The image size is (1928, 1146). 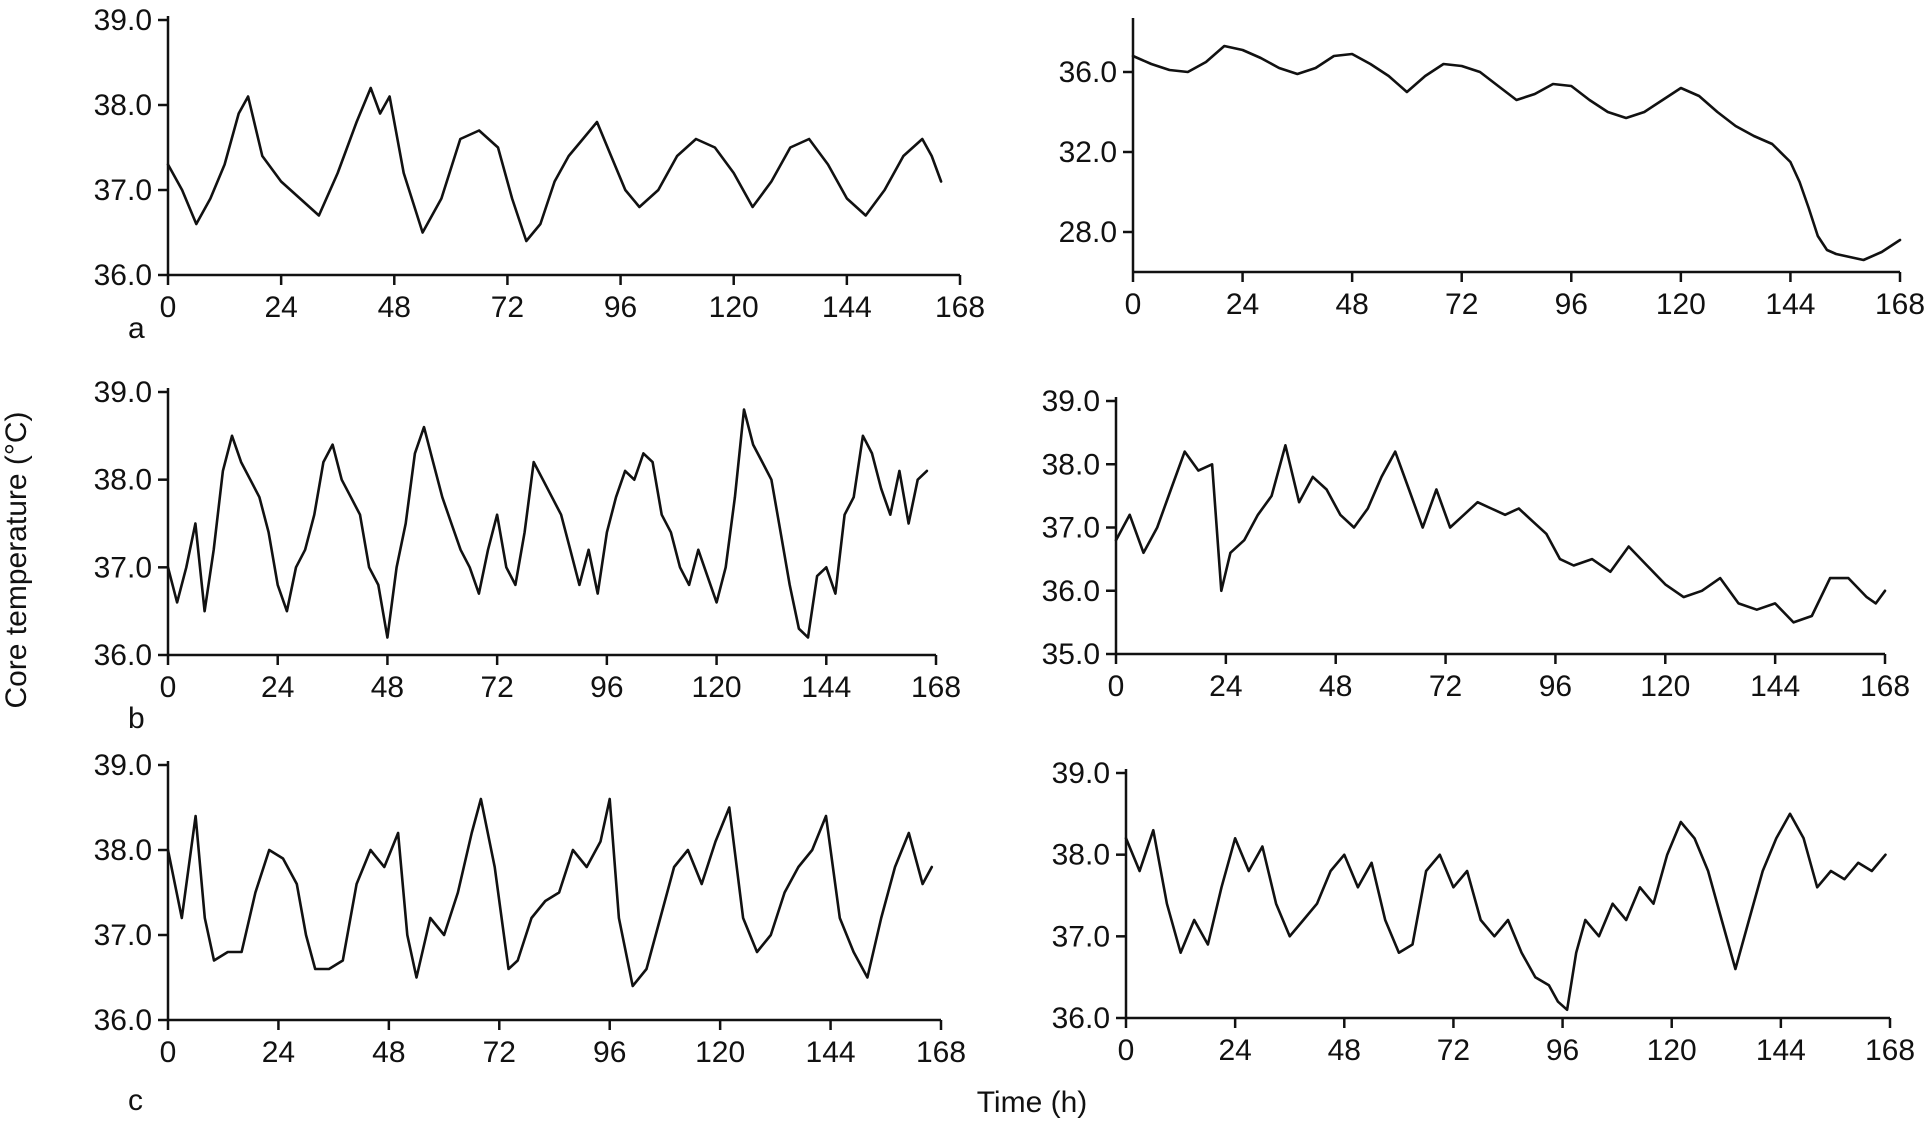 I want to click on x-axis-title: Time (h), so click(x=1032, y=1102).